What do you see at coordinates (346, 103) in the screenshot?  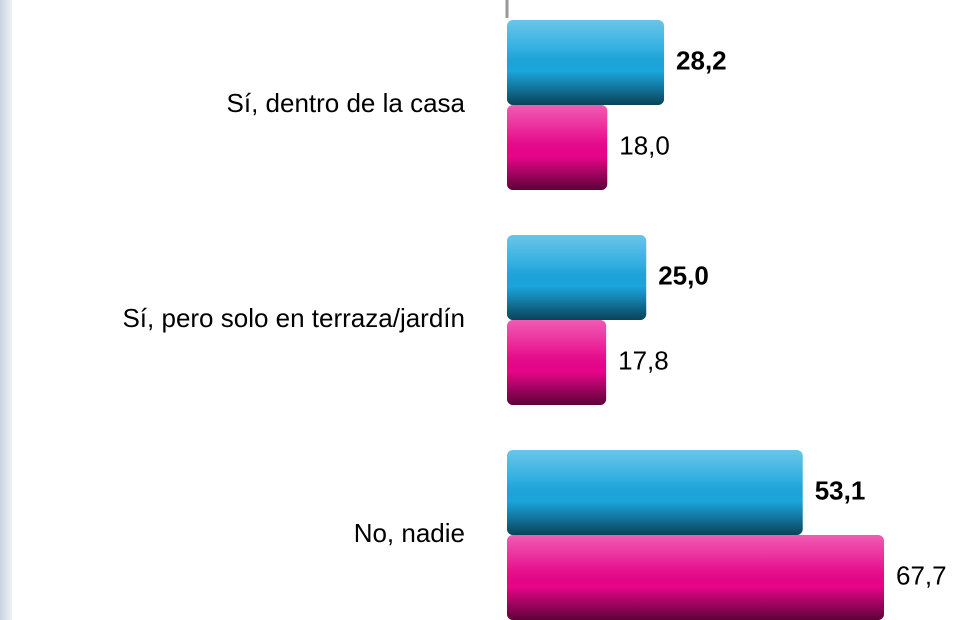 I see `category-label: Sí, dentro de la casa` at bounding box center [346, 103].